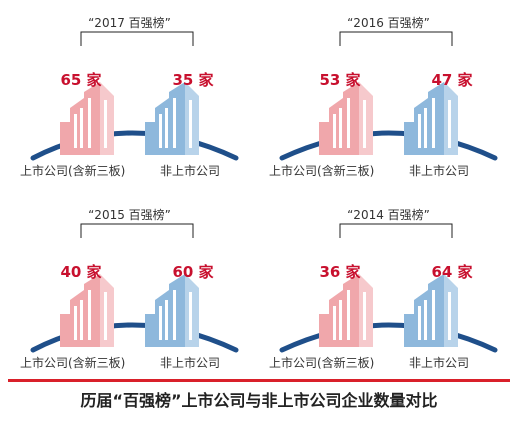 The height and width of the screenshot is (430, 518). Describe the element at coordinates (81, 80) in the screenshot. I see `listed-count: 65 家` at that location.